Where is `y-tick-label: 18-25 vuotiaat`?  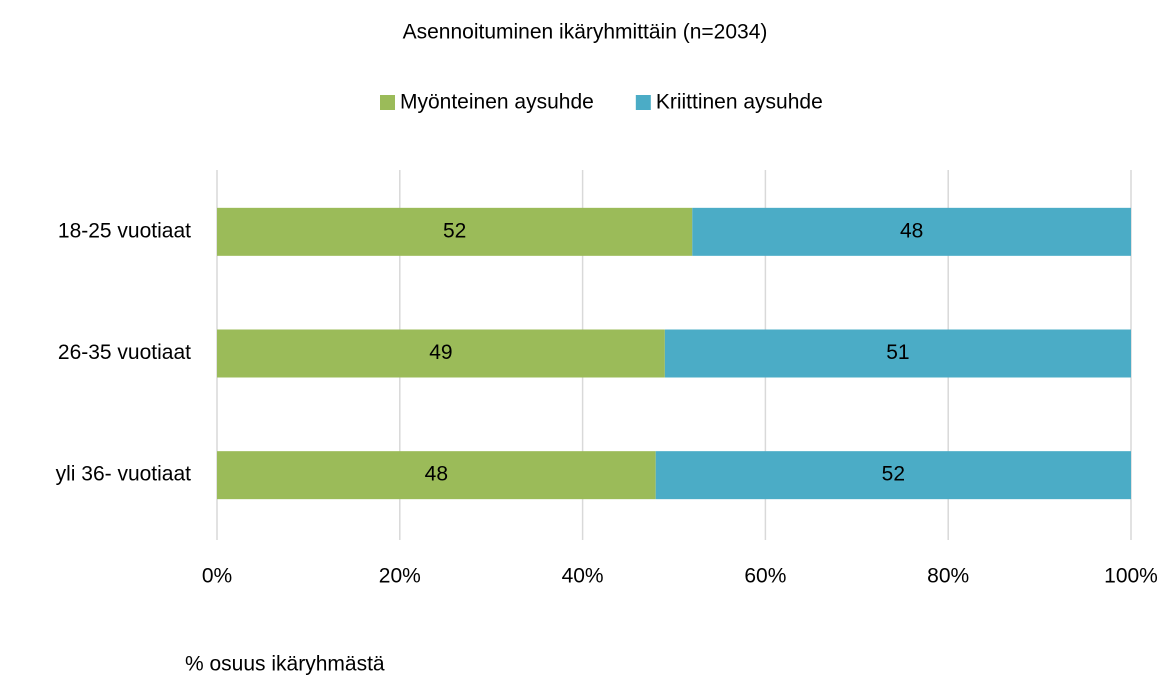
y-tick-label: 18-25 vuotiaat is located at coordinates (124, 230).